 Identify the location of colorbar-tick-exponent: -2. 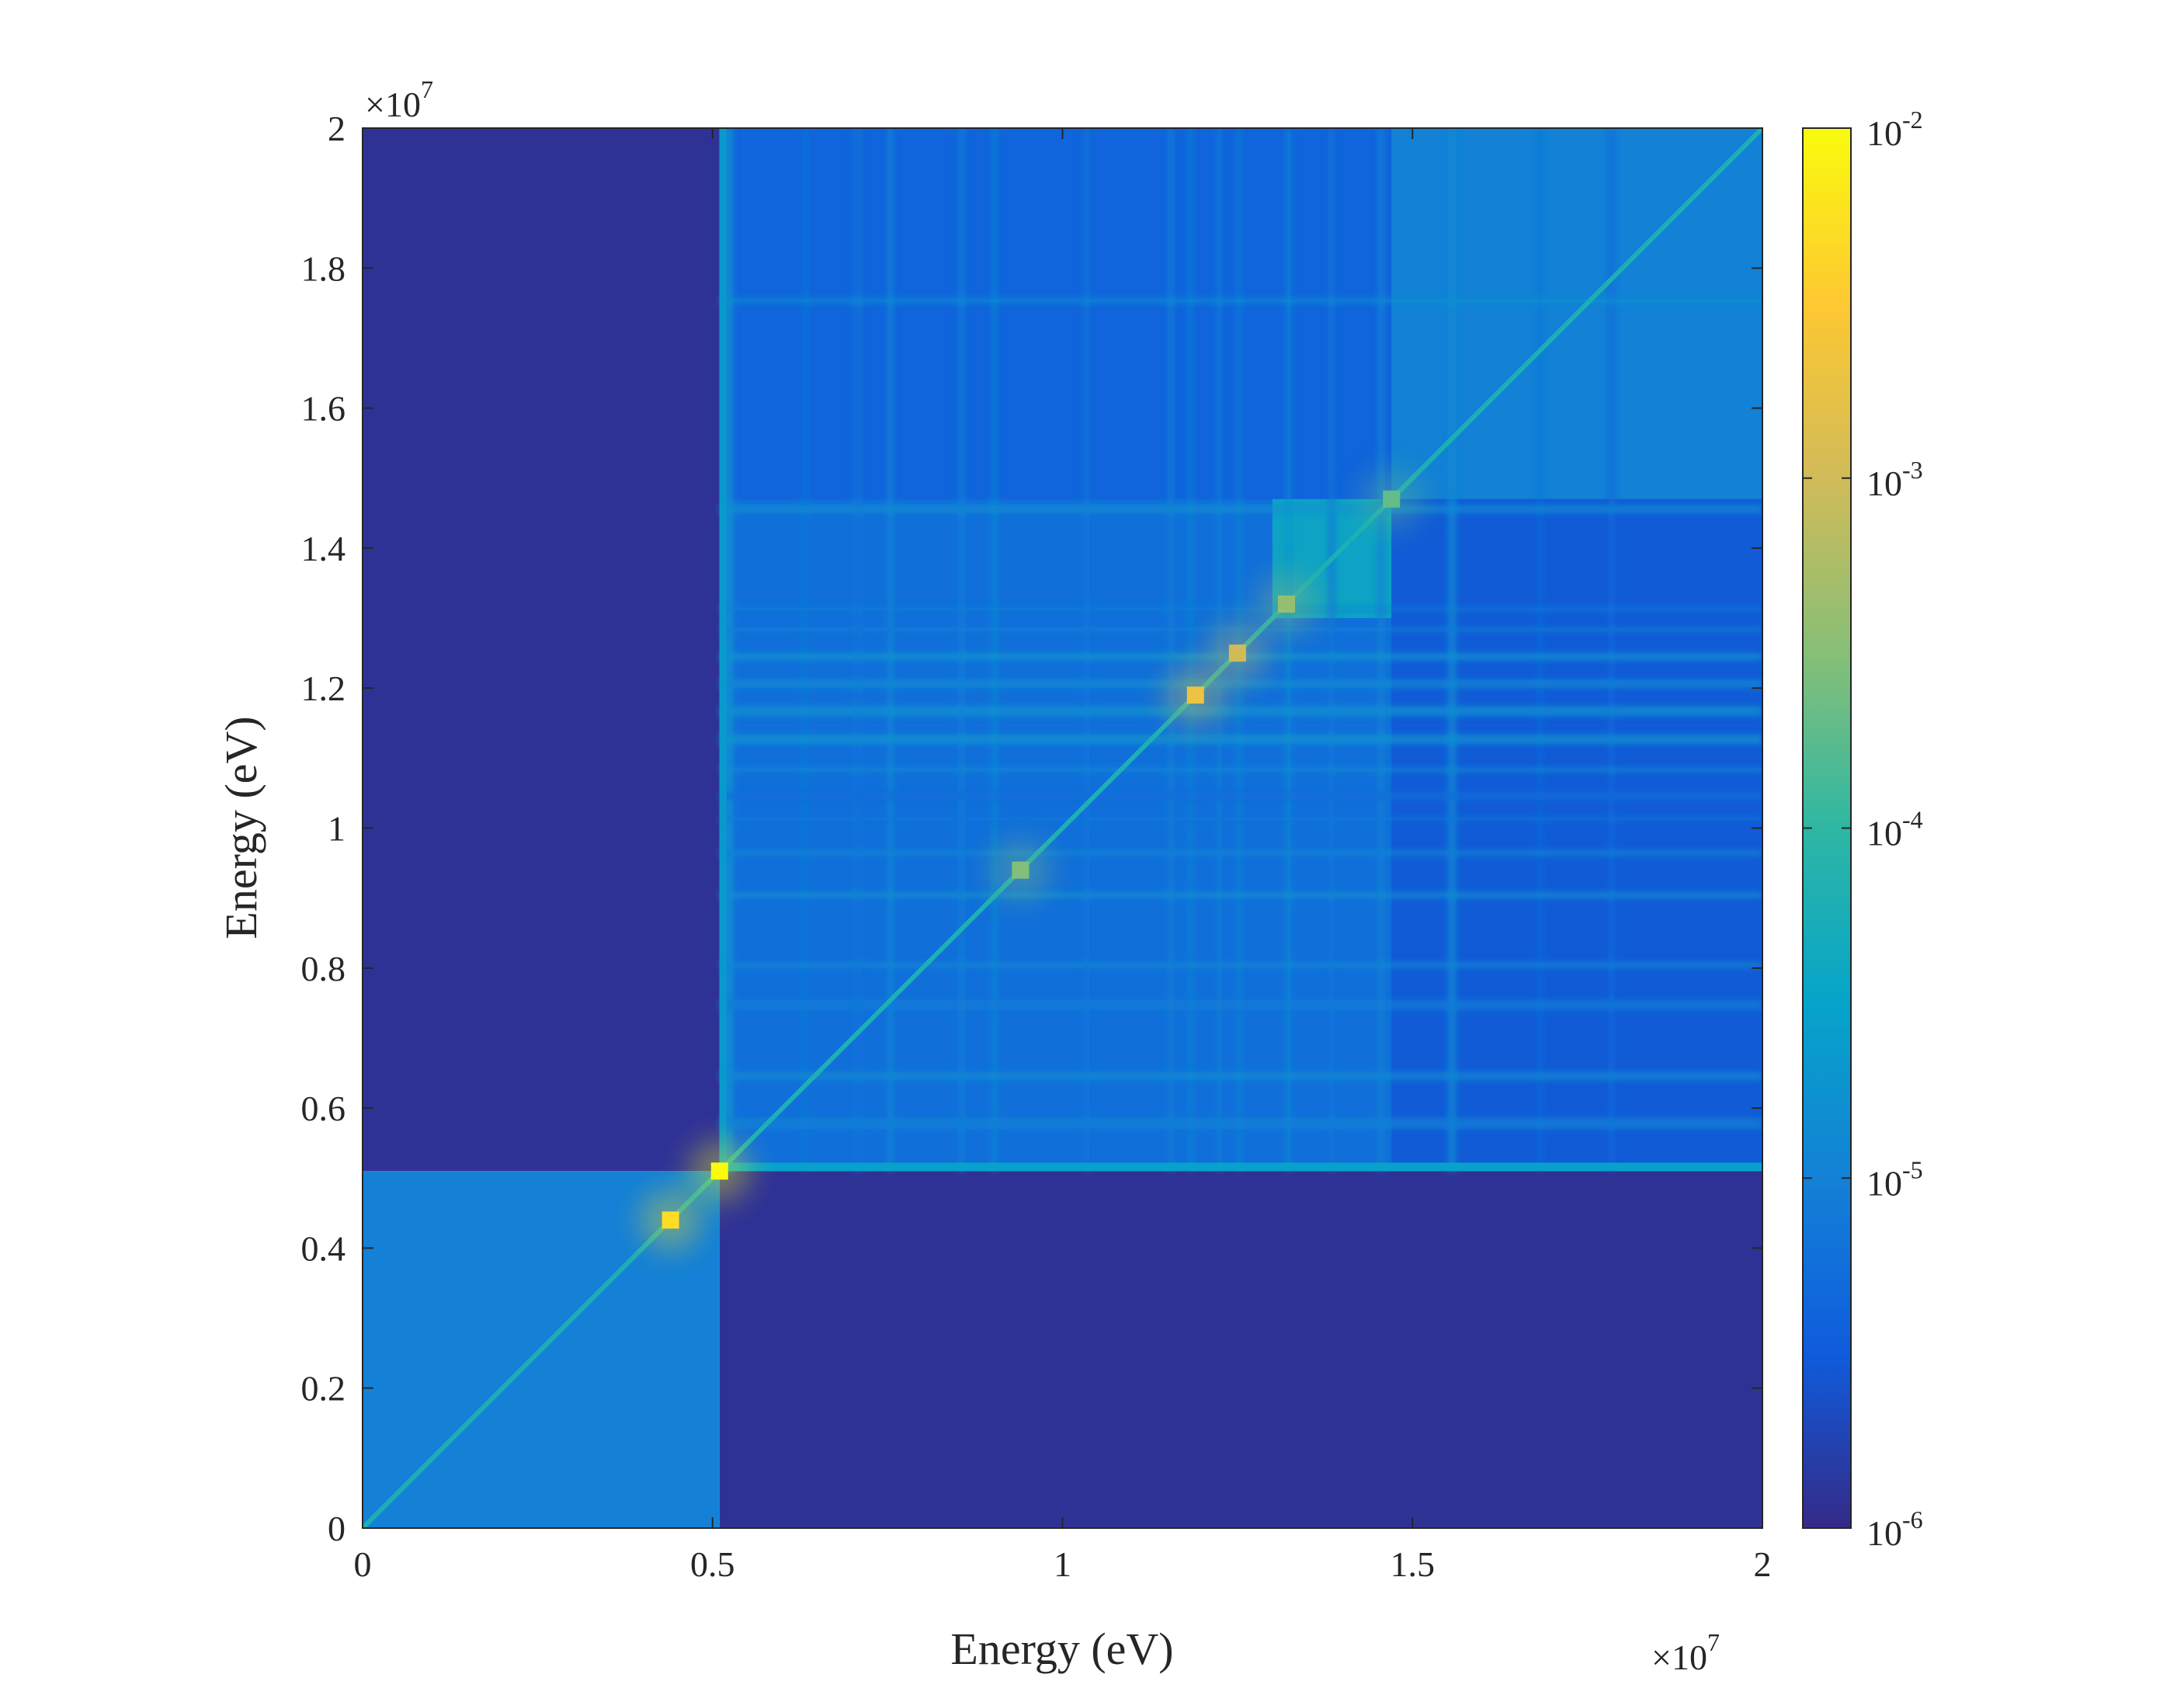
(1912, 120).